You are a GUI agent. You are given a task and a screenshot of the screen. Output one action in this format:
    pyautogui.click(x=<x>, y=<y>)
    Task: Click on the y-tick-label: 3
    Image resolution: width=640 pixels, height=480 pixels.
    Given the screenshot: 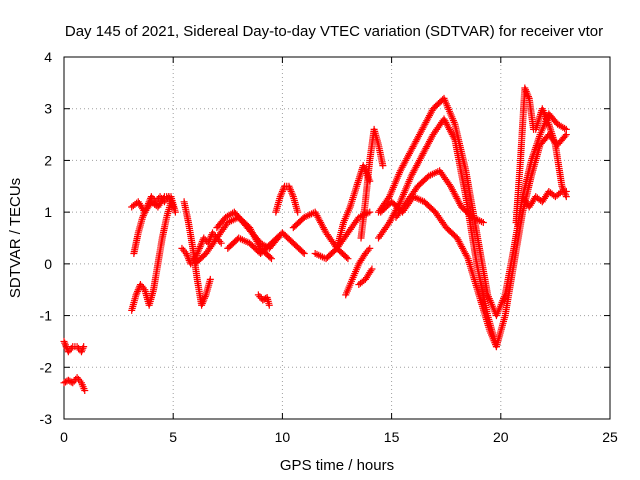 What is the action you would take?
    pyautogui.click(x=48, y=109)
    